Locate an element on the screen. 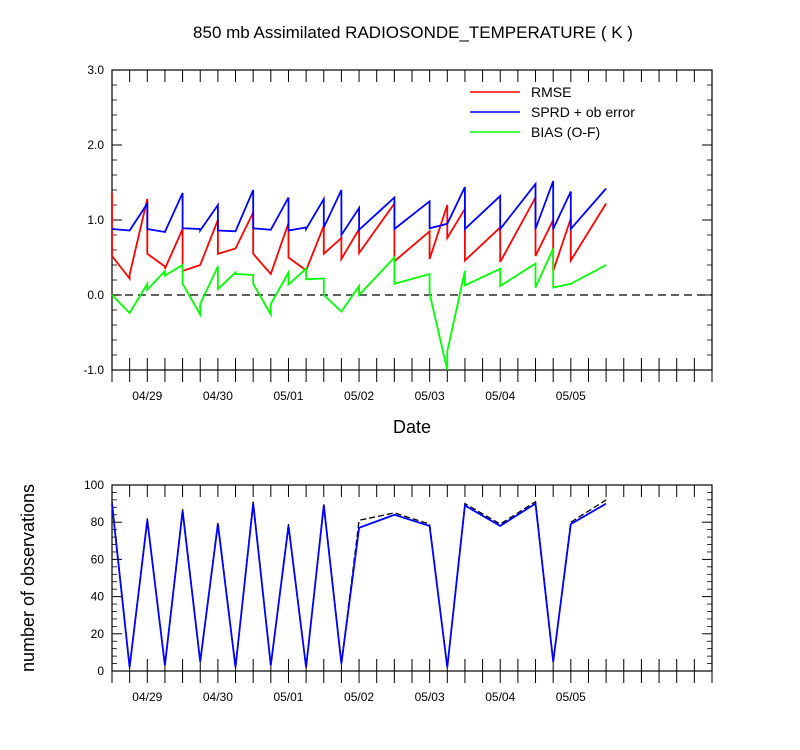  legend: RMSE SPRD + ob error BIAS (O-F) is located at coordinates (552, 112).